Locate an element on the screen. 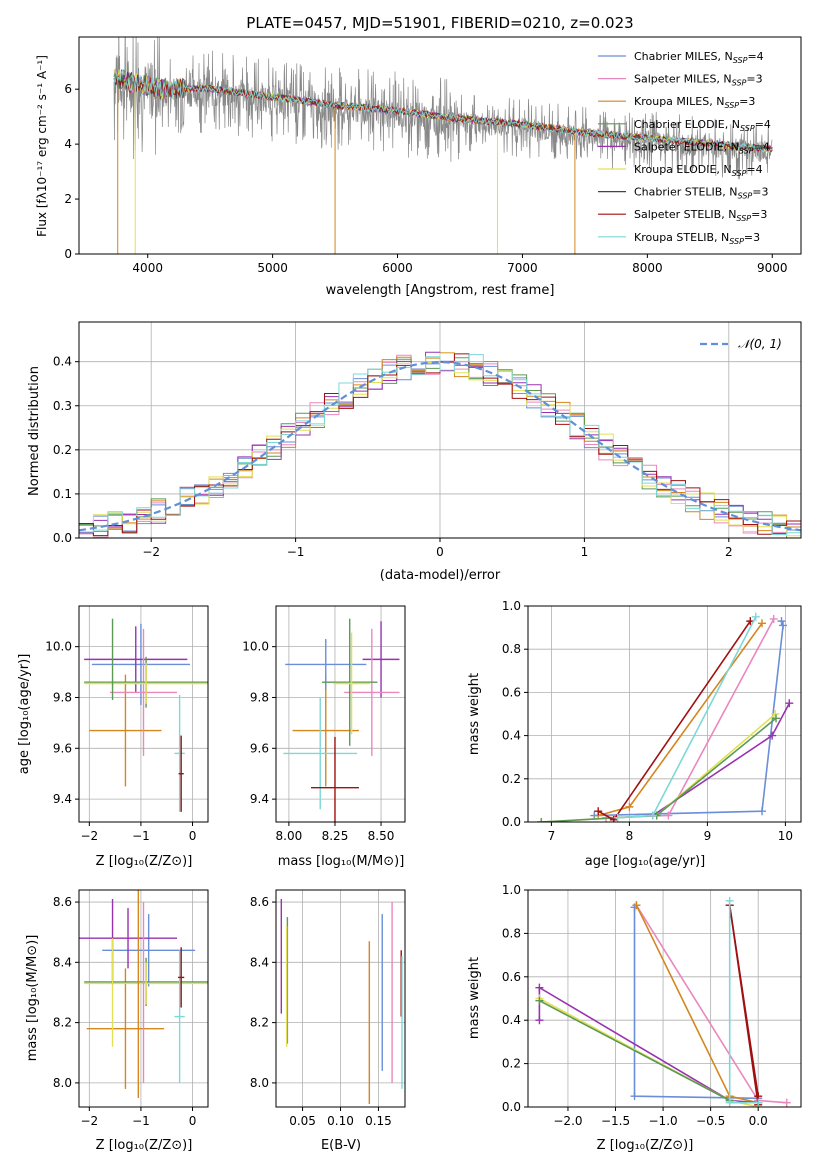  legend-label: Chabrier ELODIE, N is located at coordinates (687, 124).